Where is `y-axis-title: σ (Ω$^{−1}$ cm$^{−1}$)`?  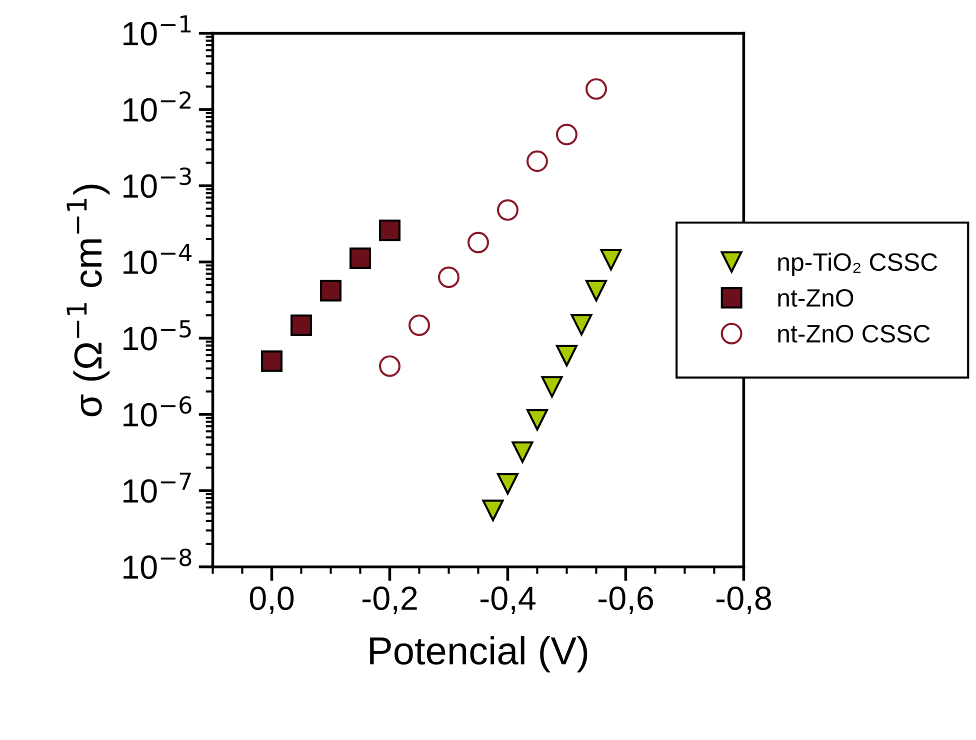
y-axis-title: σ (Ω$^{−1}$ cm$^{−1}$) is located at coordinates (88, 300).